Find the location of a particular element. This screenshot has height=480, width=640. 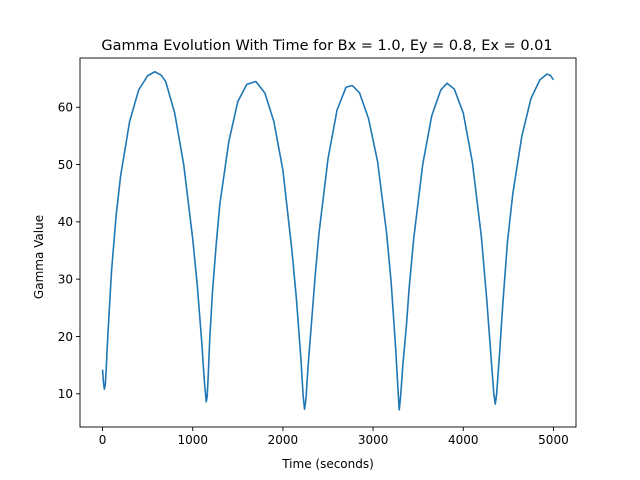

x-tick-label: 3000 is located at coordinates (373, 440).